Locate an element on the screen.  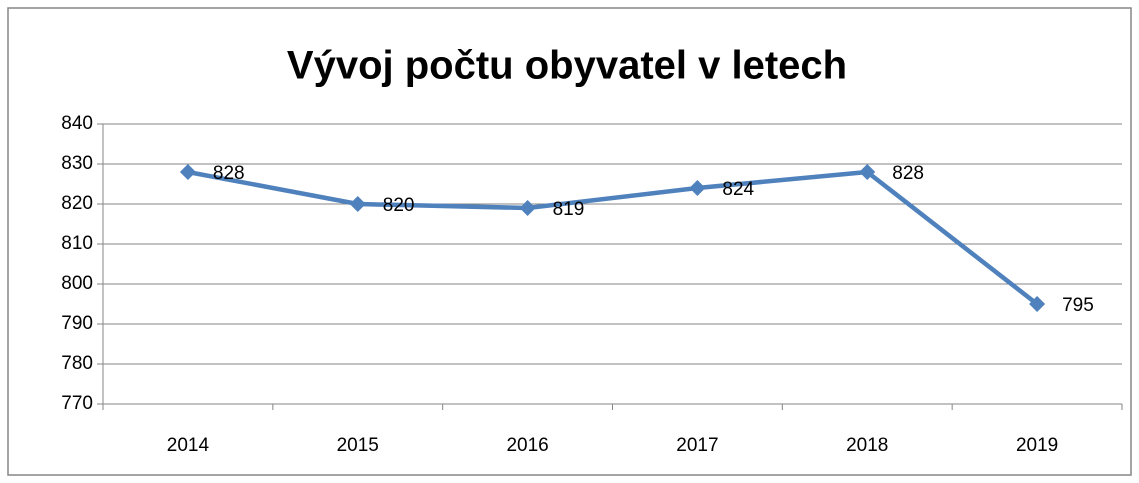
y-tick-label: 790 is located at coordinates (77, 323).